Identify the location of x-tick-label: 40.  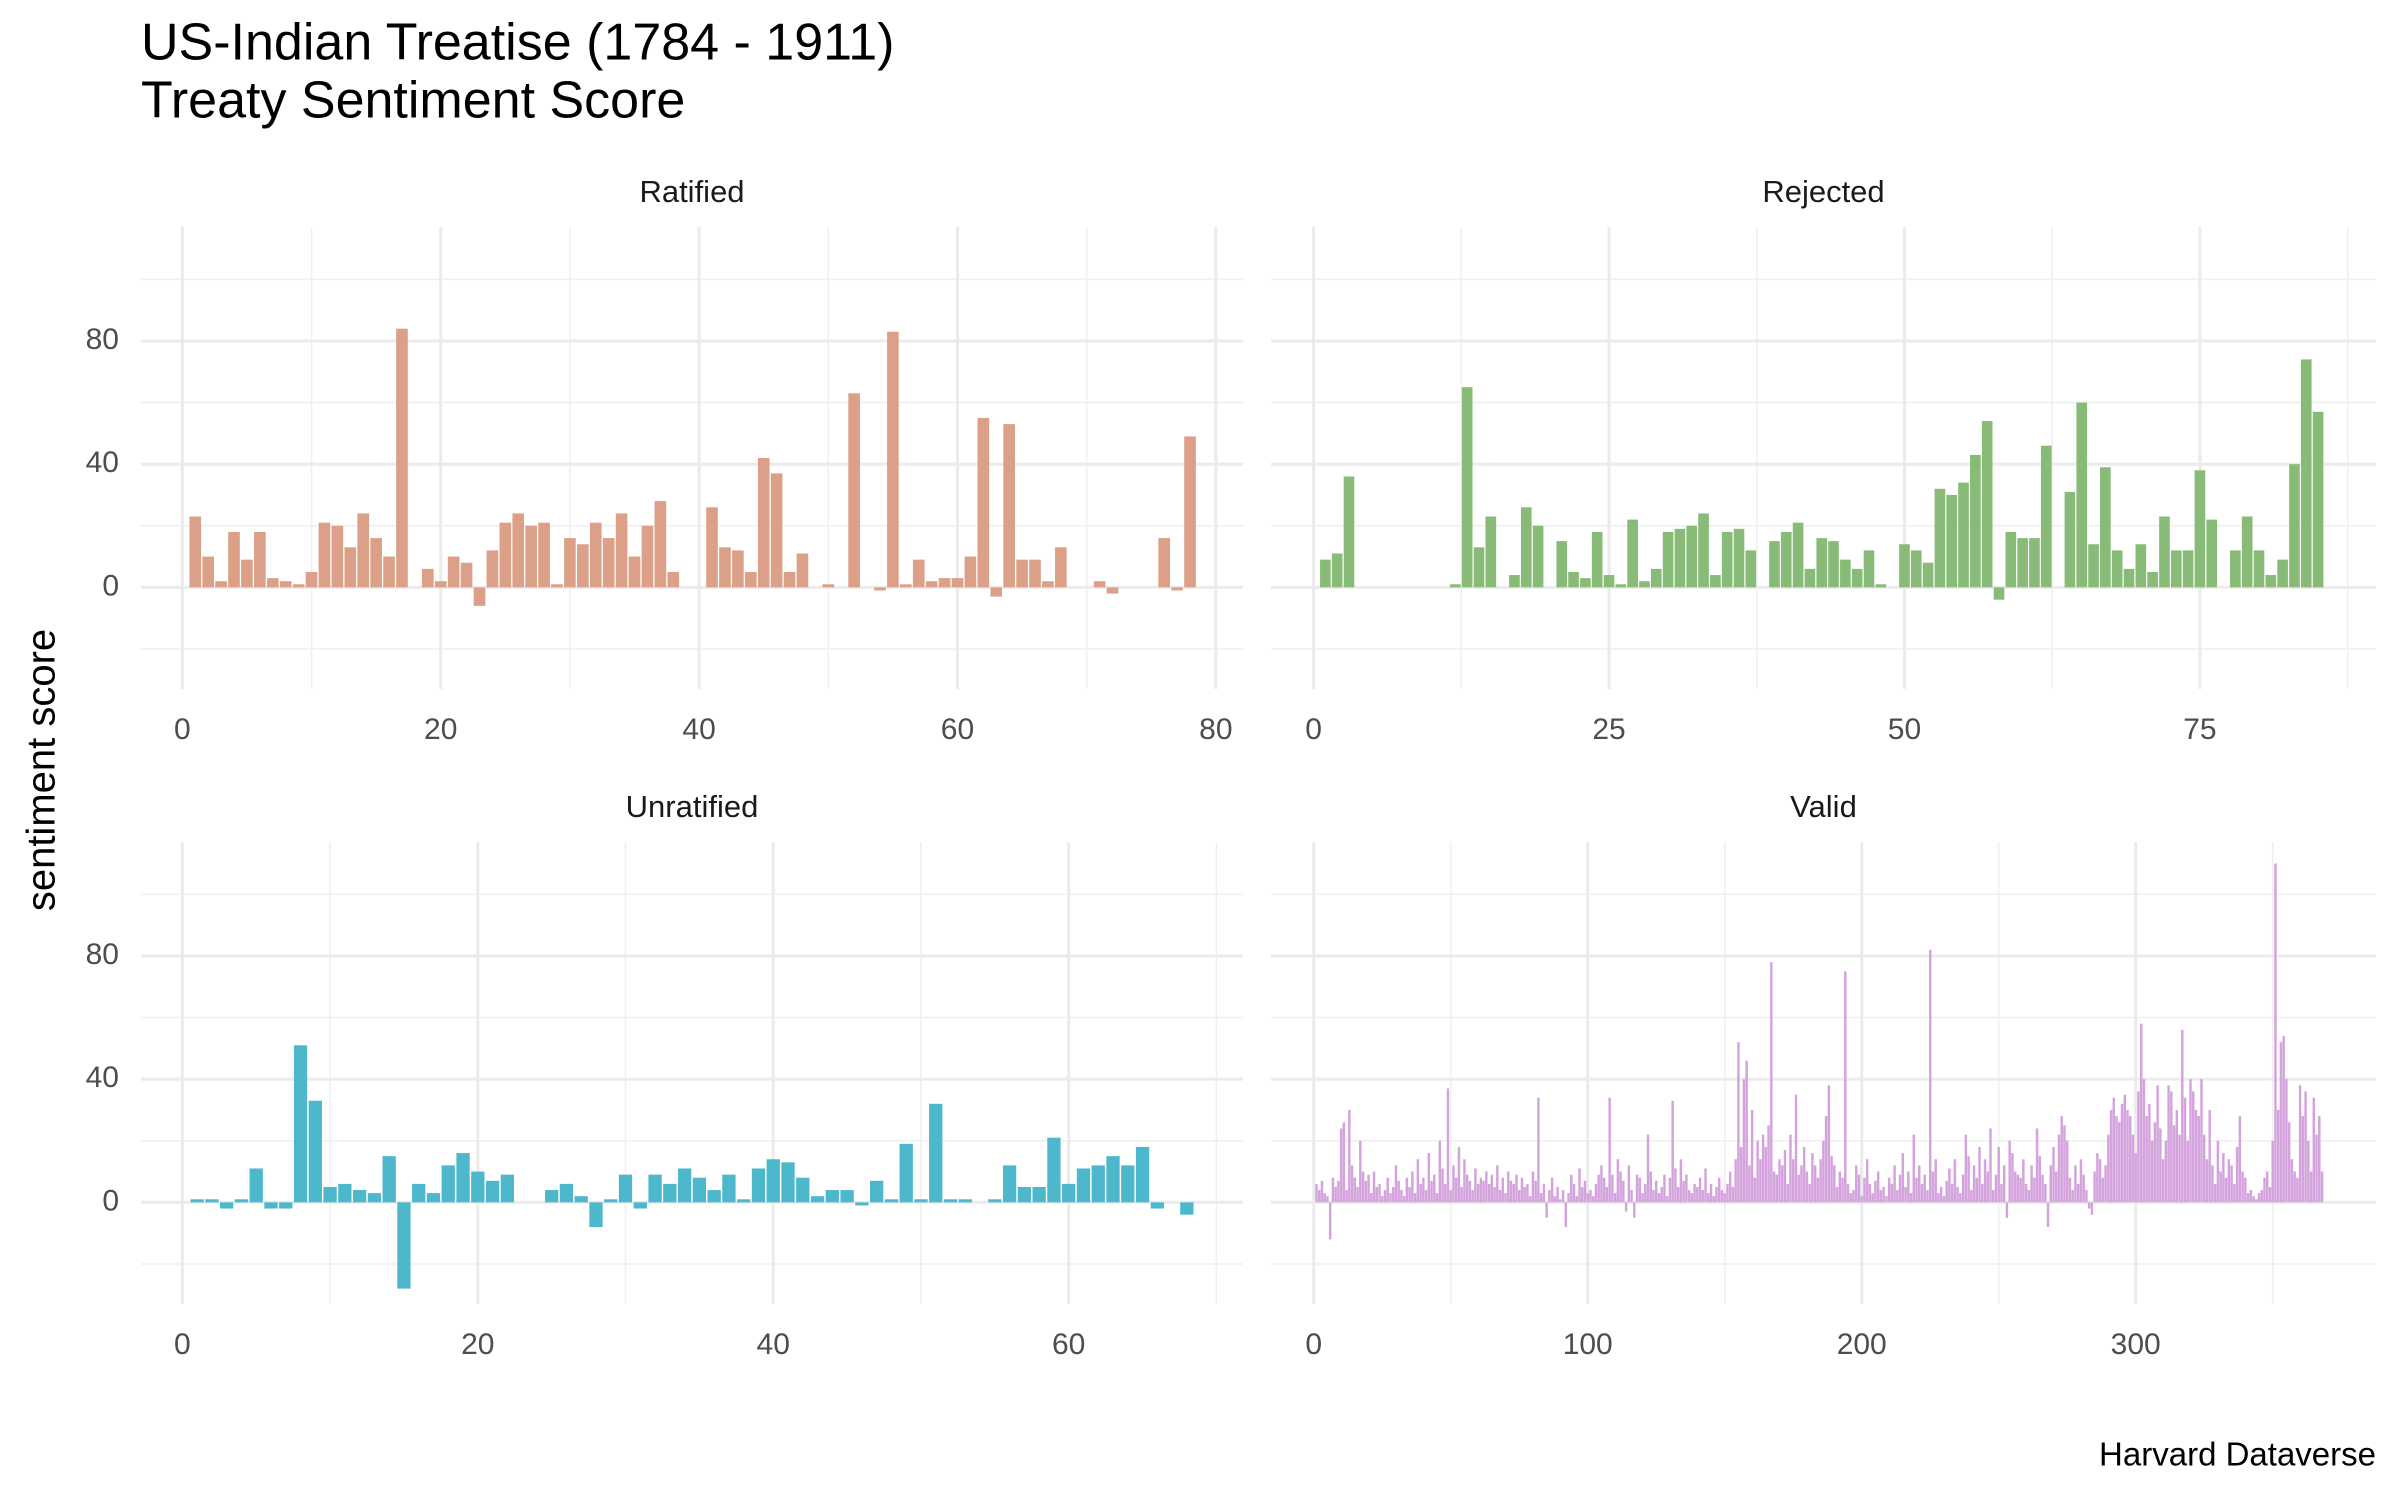
(698, 729).